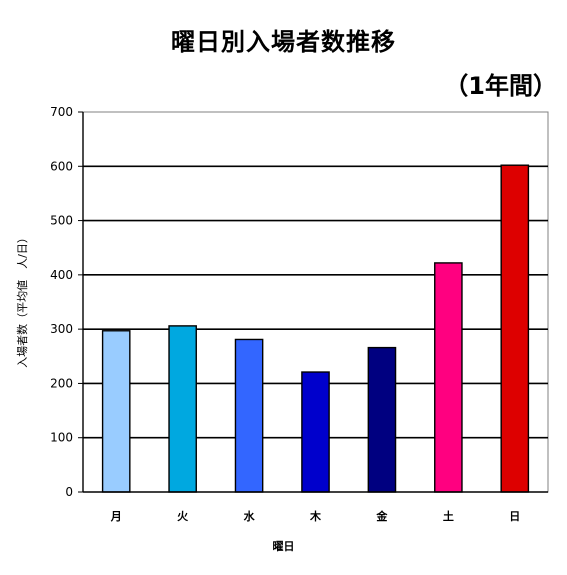 The image size is (567, 575). What do you see at coordinates (514, 516) in the screenshot?
I see `x-tick-label: 日` at bounding box center [514, 516].